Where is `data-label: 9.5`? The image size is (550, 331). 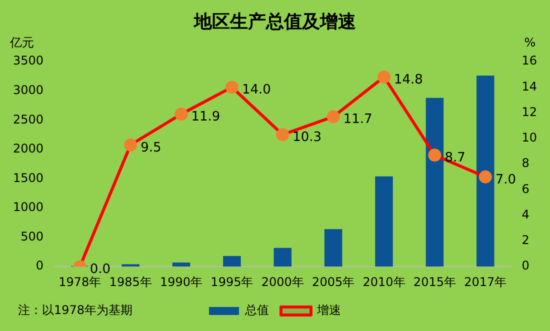
data-label: 9.5 is located at coordinates (151, 148).